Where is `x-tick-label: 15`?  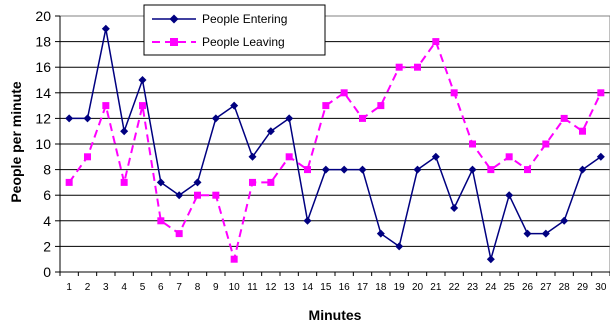 x-tick-label: 15 is located at coordinates (326, 287).